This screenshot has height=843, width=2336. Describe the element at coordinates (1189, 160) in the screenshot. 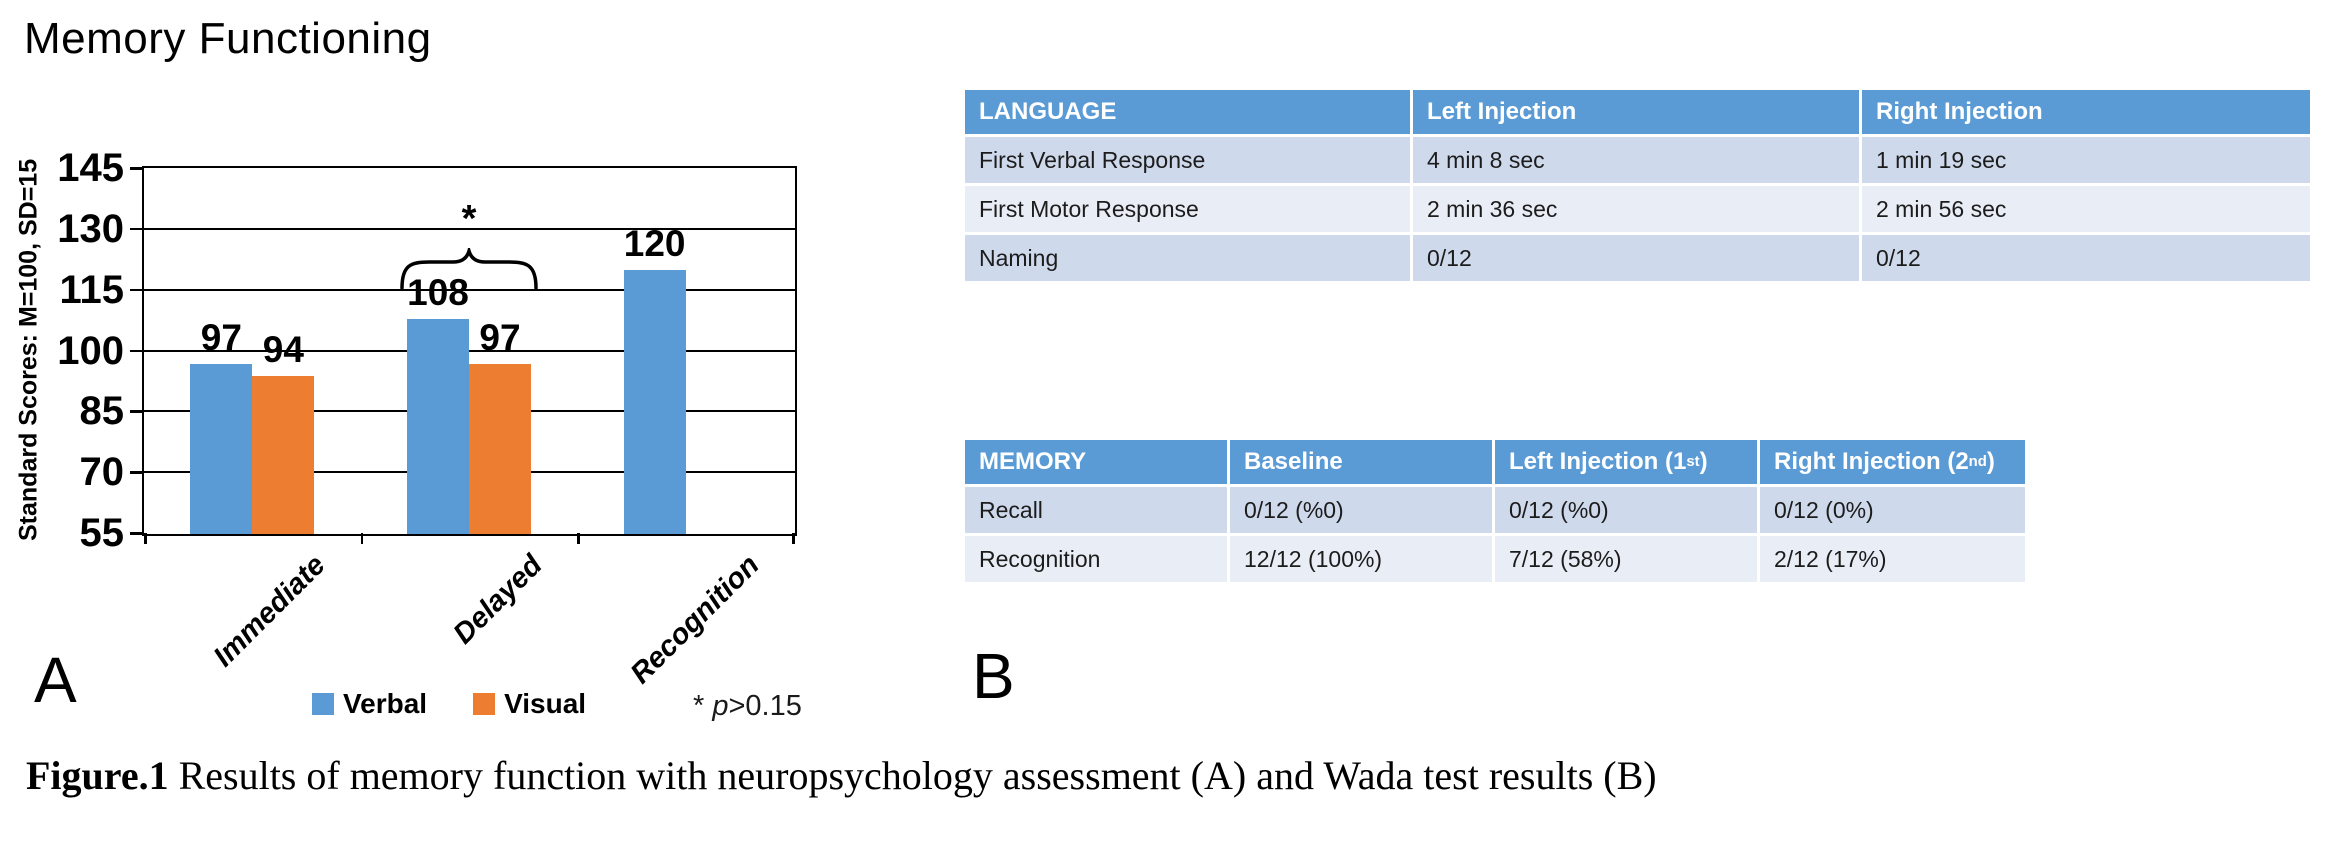

I see `table-cell: First Verbal Response` at that location.